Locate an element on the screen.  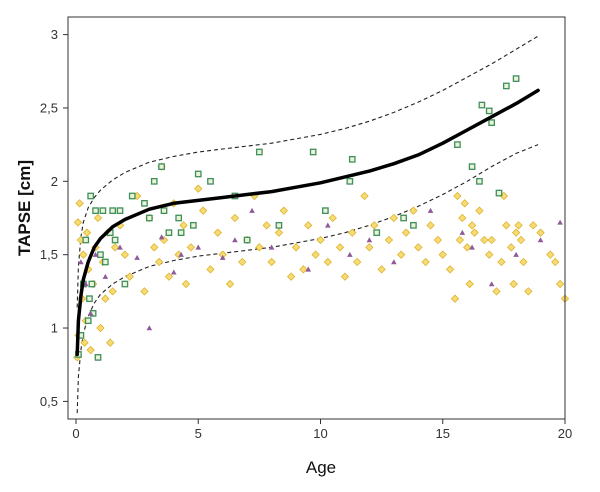
y-axis-title: TAPSE [cm] is located at coordinates (24, 208).